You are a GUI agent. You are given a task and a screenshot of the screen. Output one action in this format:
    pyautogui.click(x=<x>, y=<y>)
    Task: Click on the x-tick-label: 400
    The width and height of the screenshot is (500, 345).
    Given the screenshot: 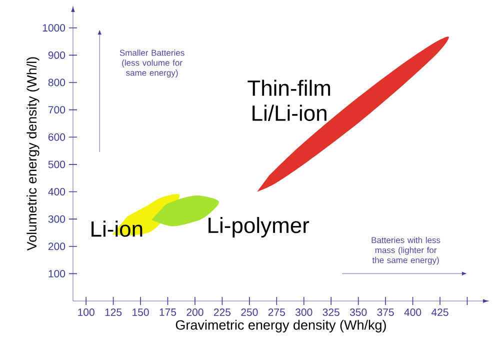 What is the action you would take?
    pyautogui.click(x=413, y=312)
    